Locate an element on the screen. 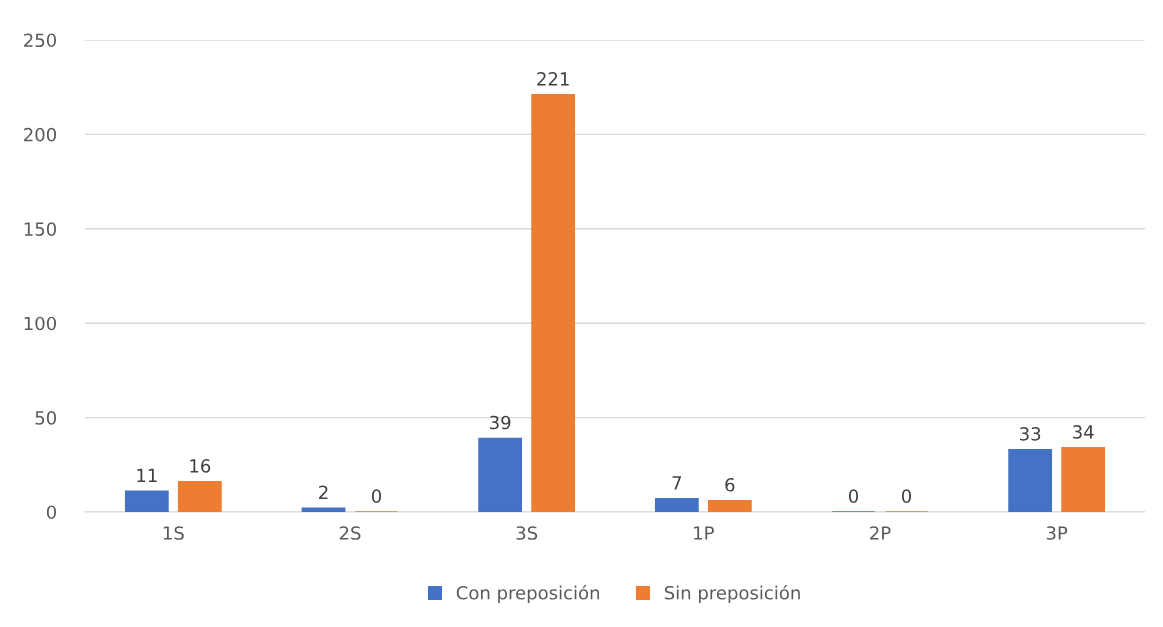 This screenshot has width=1163, height=627. x-tick-label: 2P is located at coordinates (880, 533).